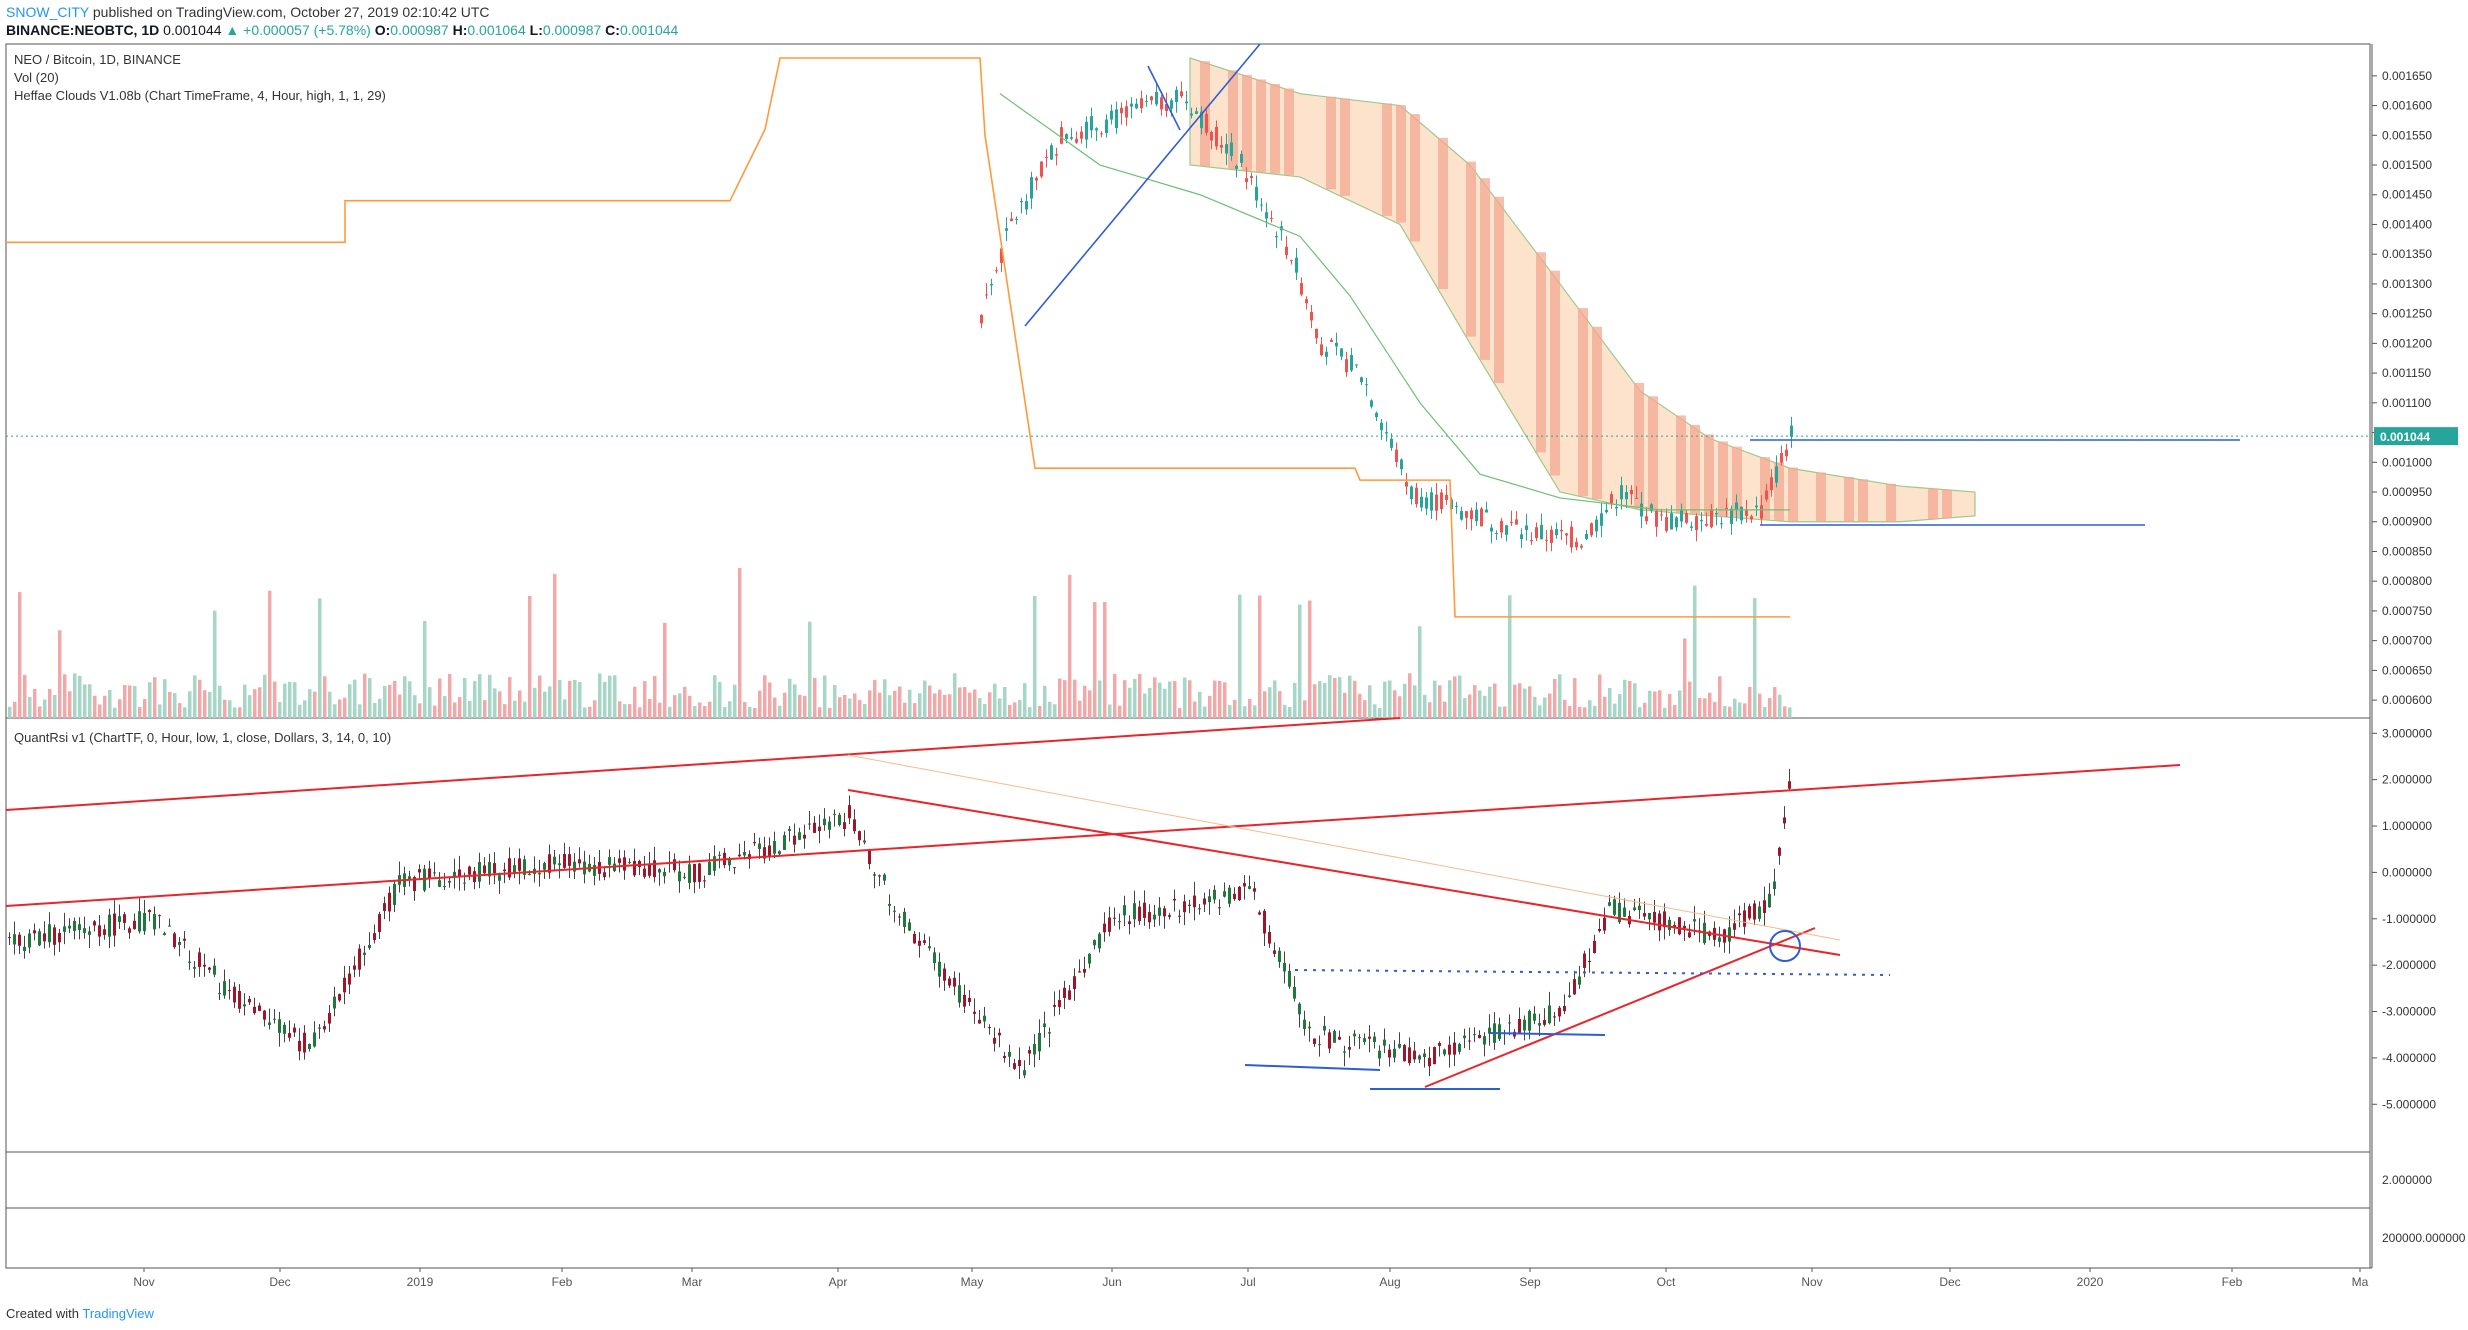 This screenshot has height=1330, width=2468. What do you see at coordinates (2360, 1282) in the screenshot?
I see `x-tick-label: Ma` at bounding box center [2360, 1282].